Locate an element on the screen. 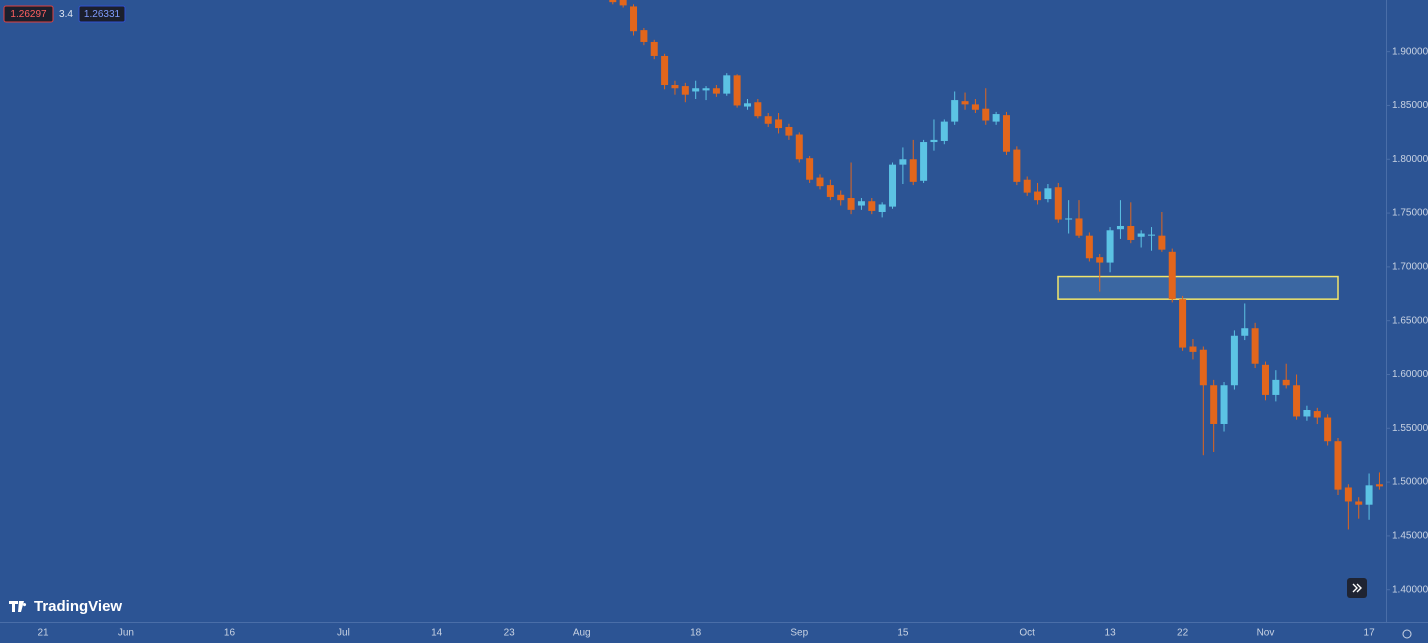 The width and height of the screenshot is (1428, 643). bid-box is located at coordinates (28, 14).